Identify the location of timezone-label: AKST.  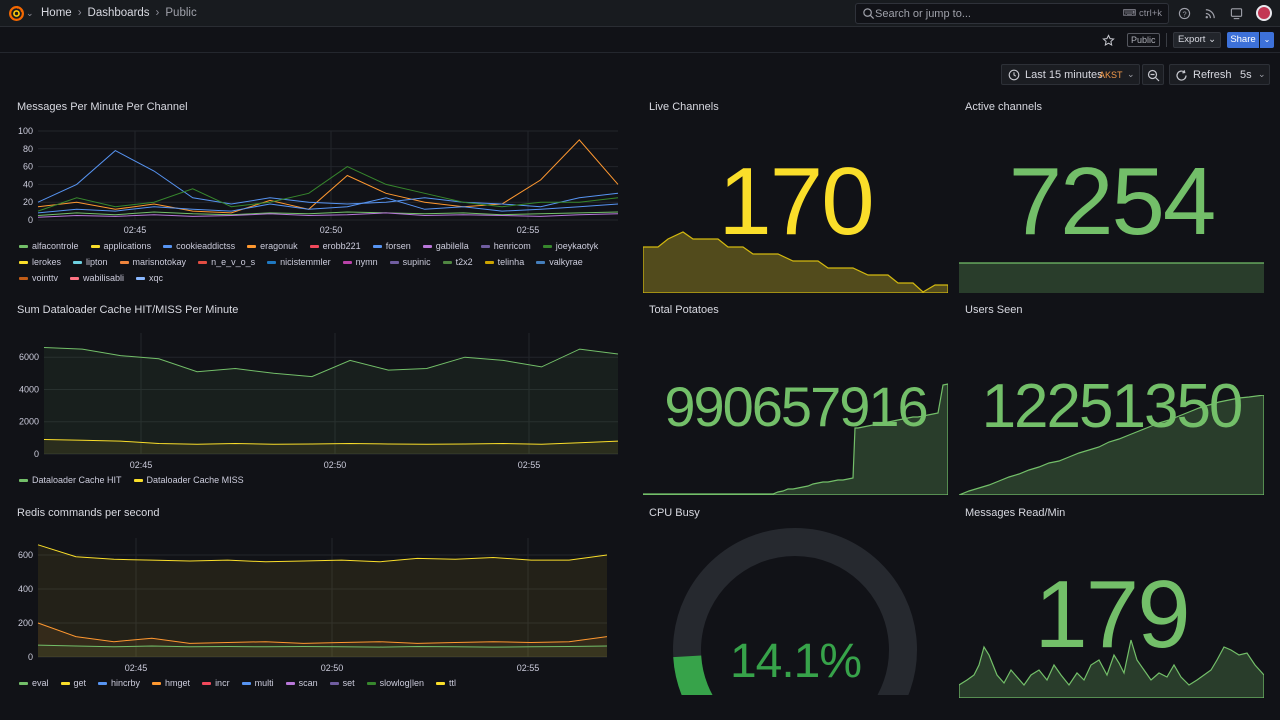
(1111, 75).